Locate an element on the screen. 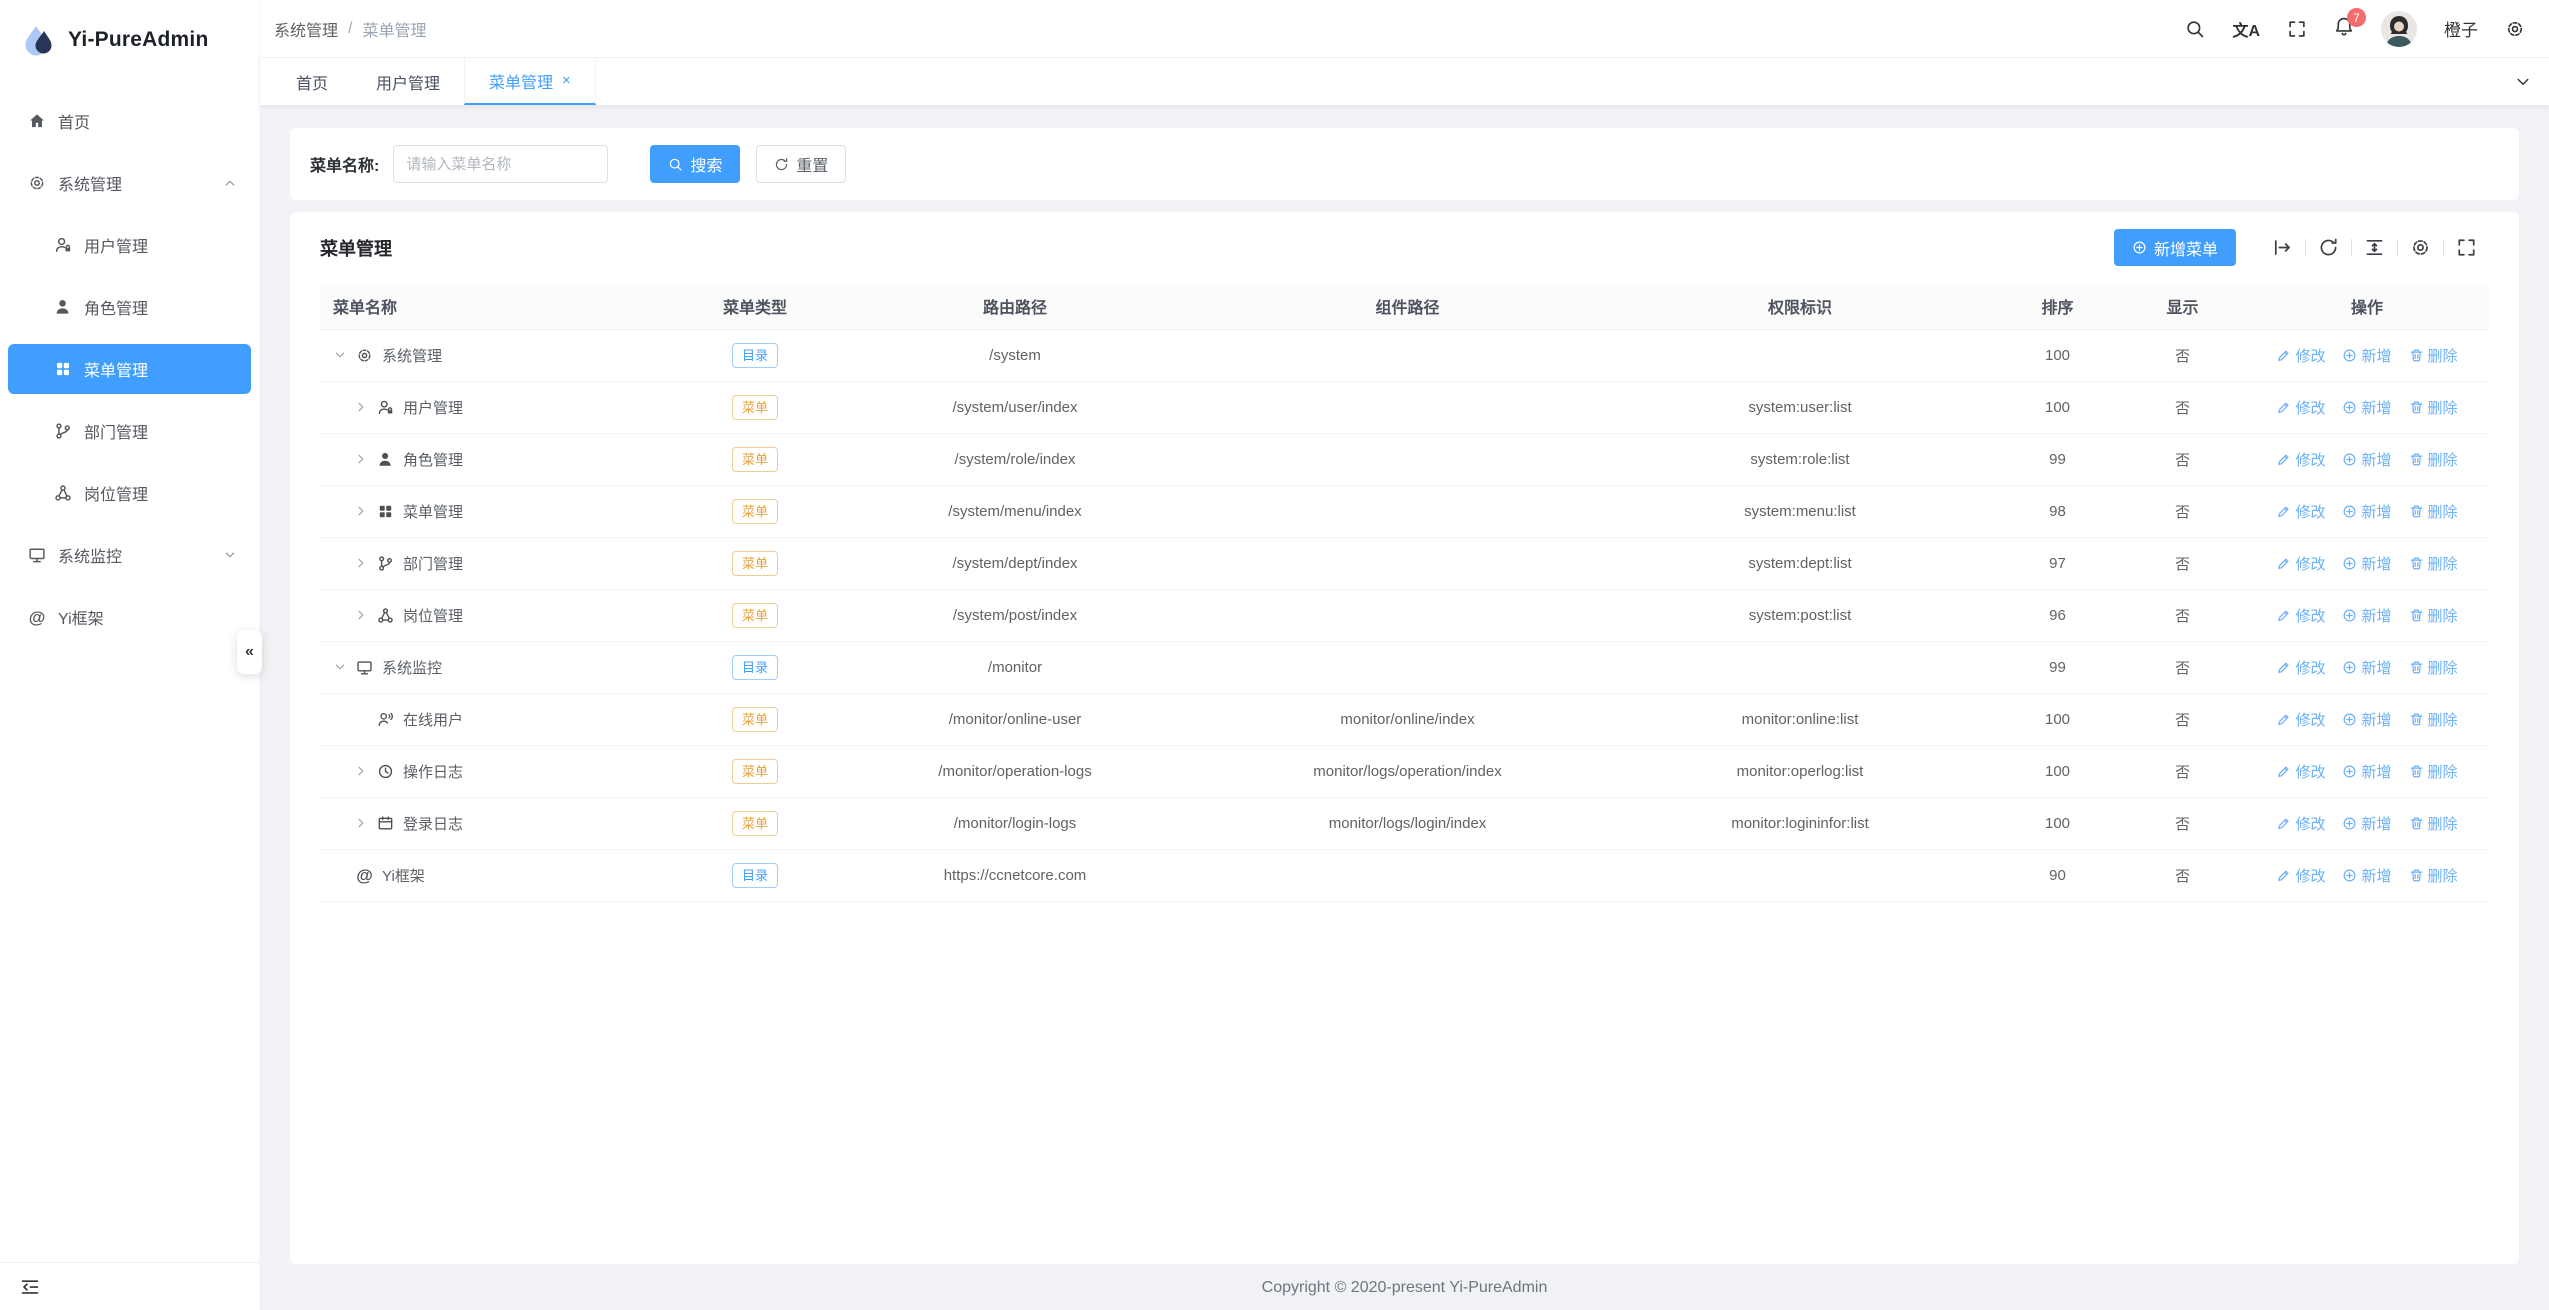 This screenshot has width=2549, height=1310. username-label: 橙子 is located at coordinates (2461, 30).